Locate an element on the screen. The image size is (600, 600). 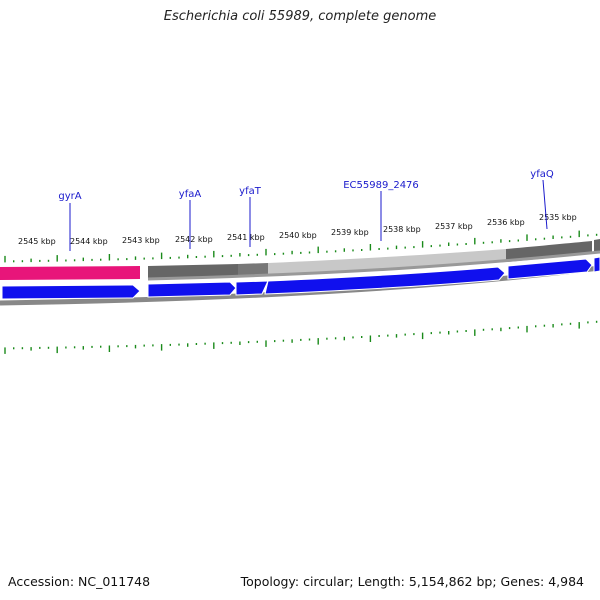
yfaQ-leader is located at coordinates (545, 204).